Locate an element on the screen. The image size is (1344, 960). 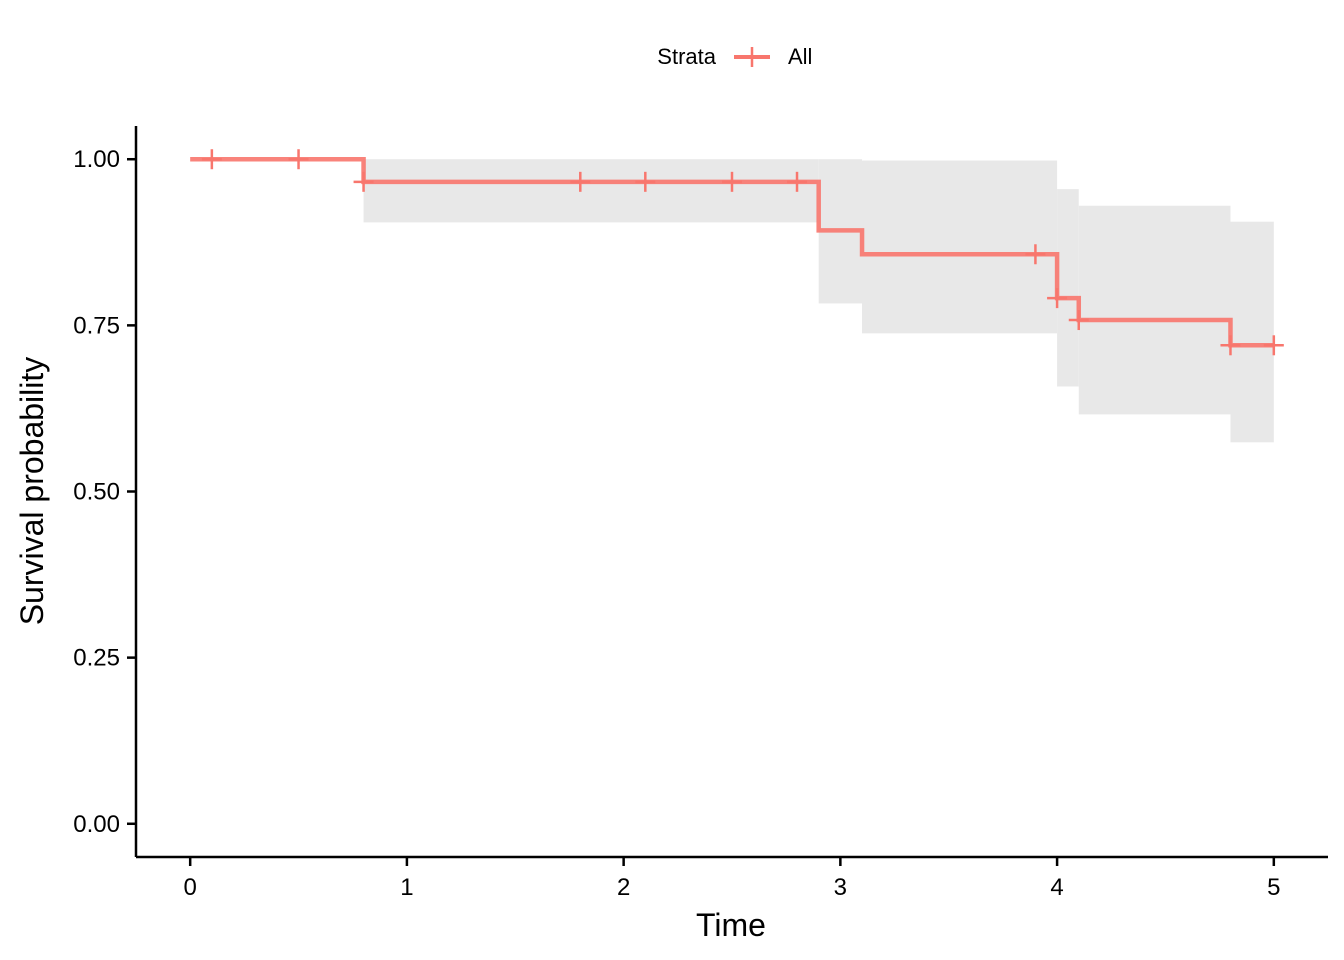
y-tick-label: 1.00 is located at coordinates (96, 159).